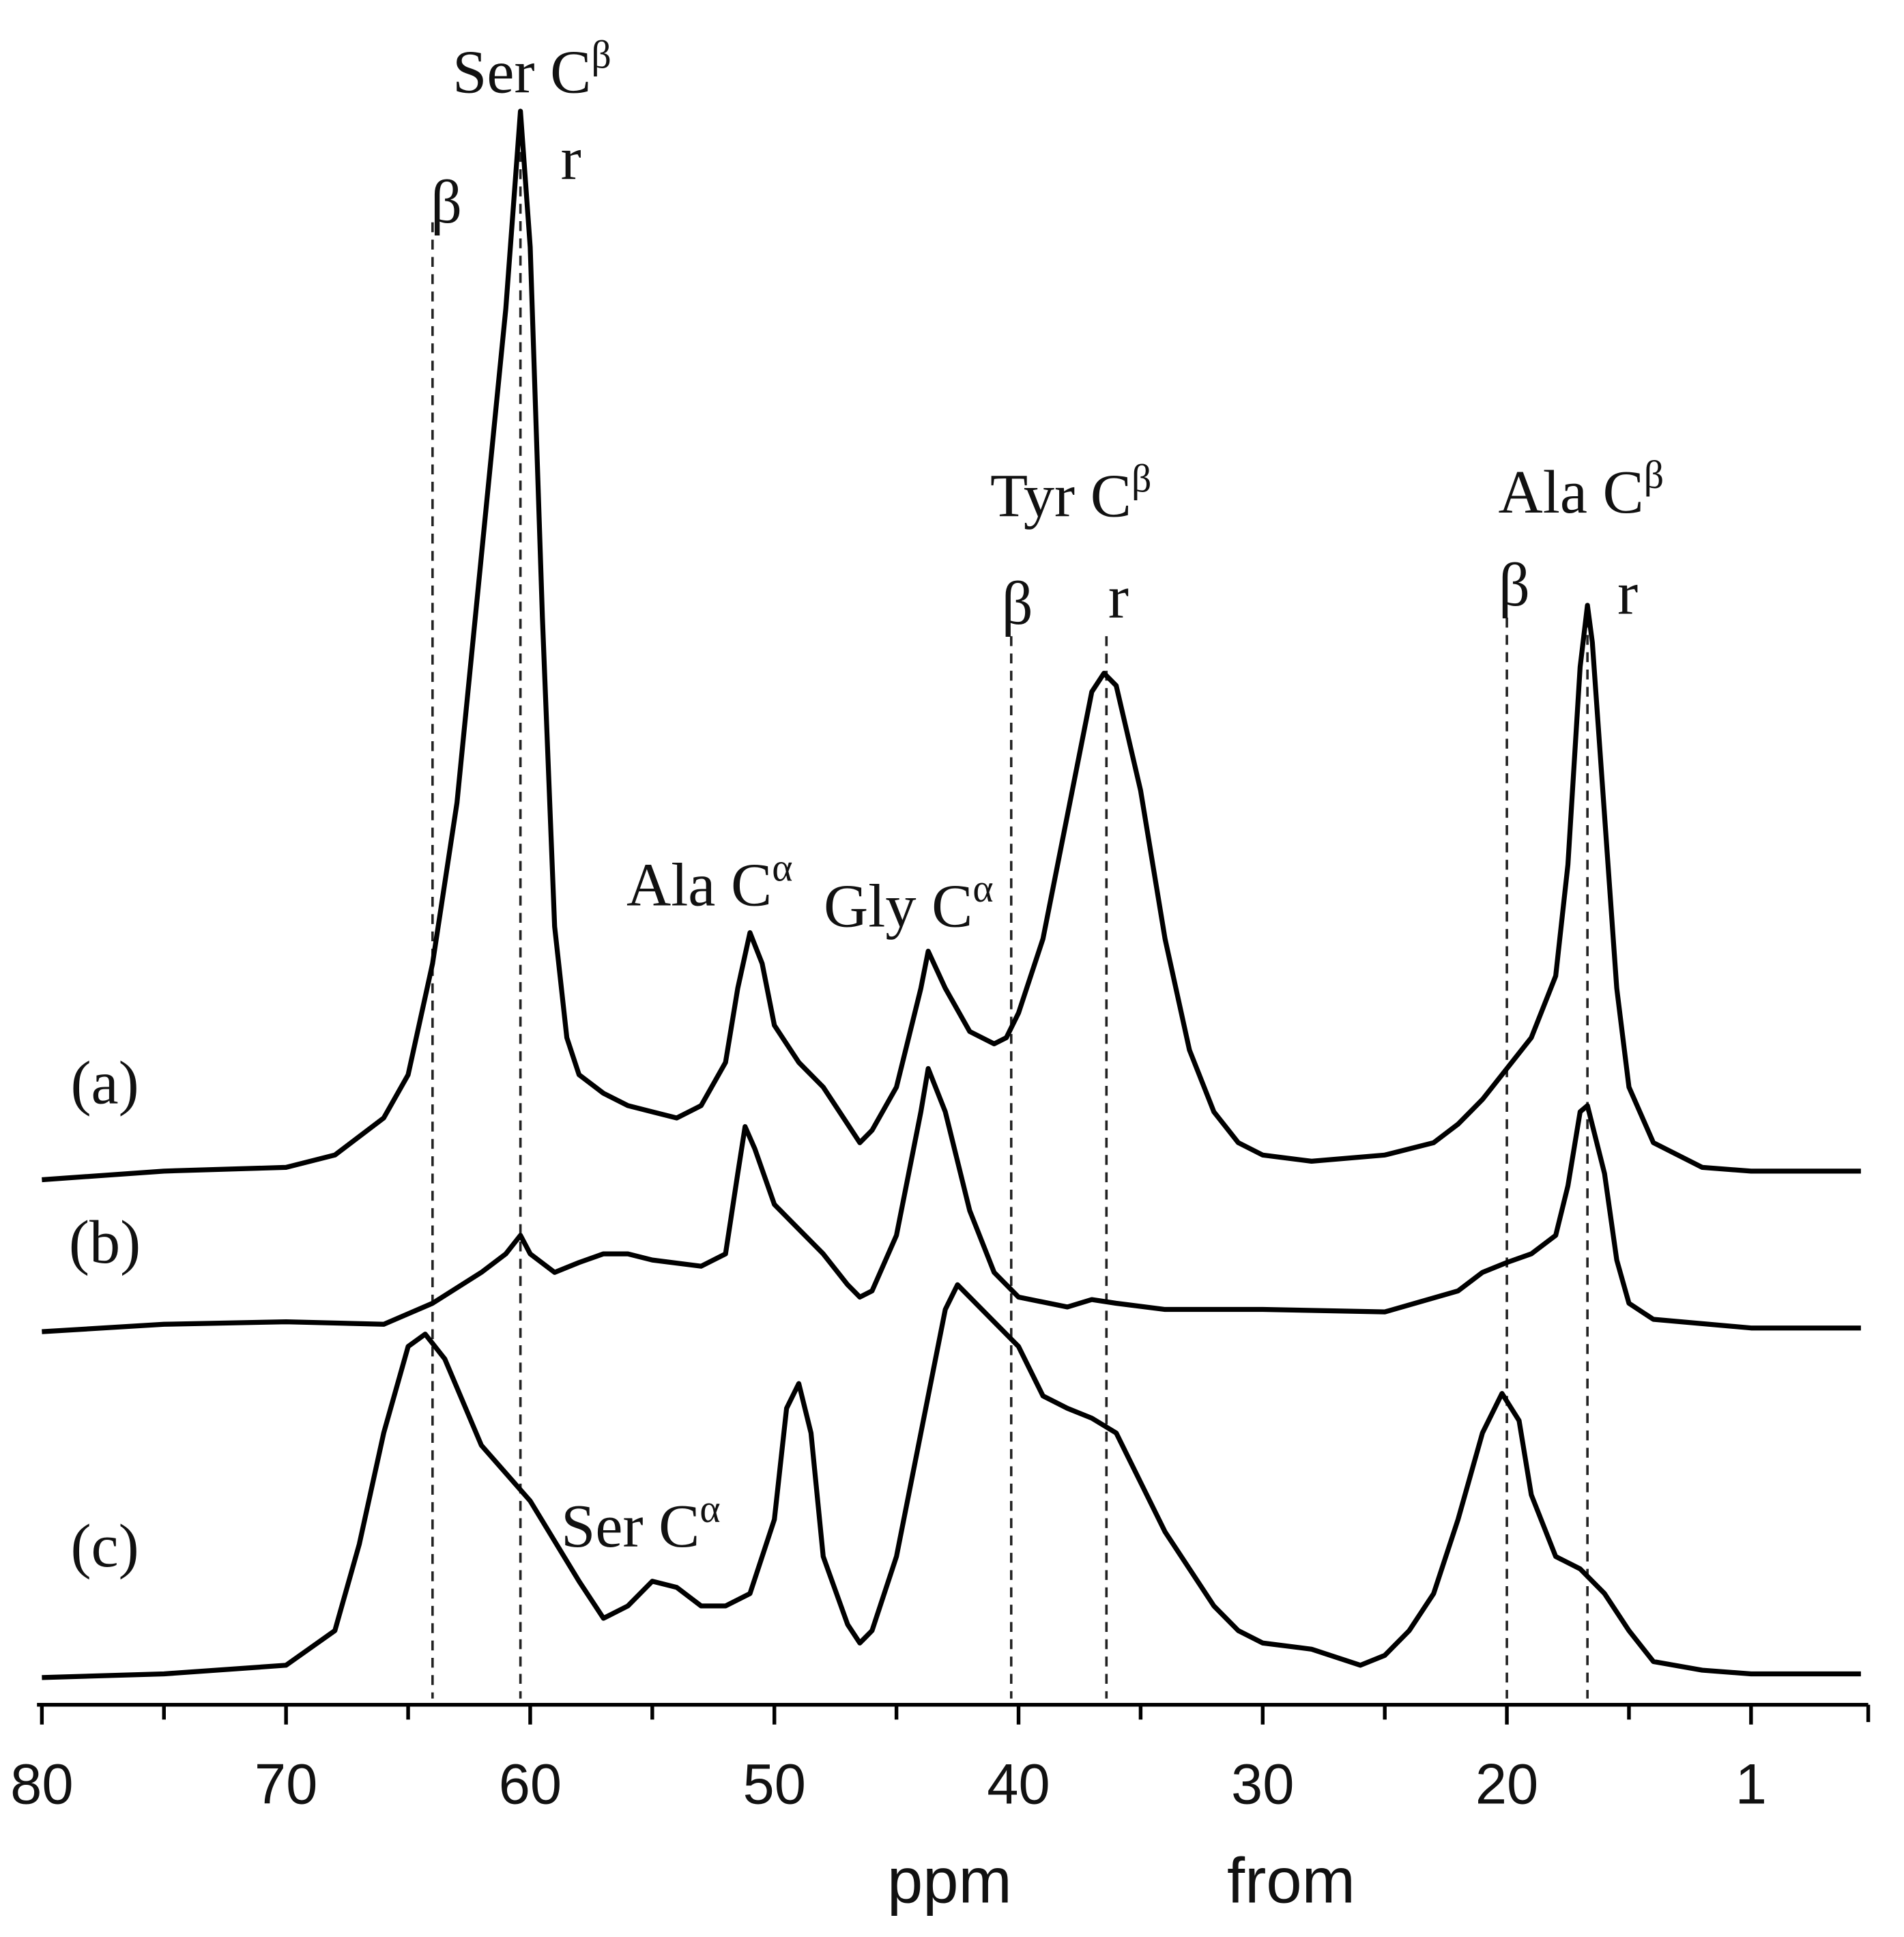 The height and width of the screenshot is (1937, 1904). Describe the element at coordinates (1506, 1784) in the screenshot. I see `x-tick-label: 20` at that location.